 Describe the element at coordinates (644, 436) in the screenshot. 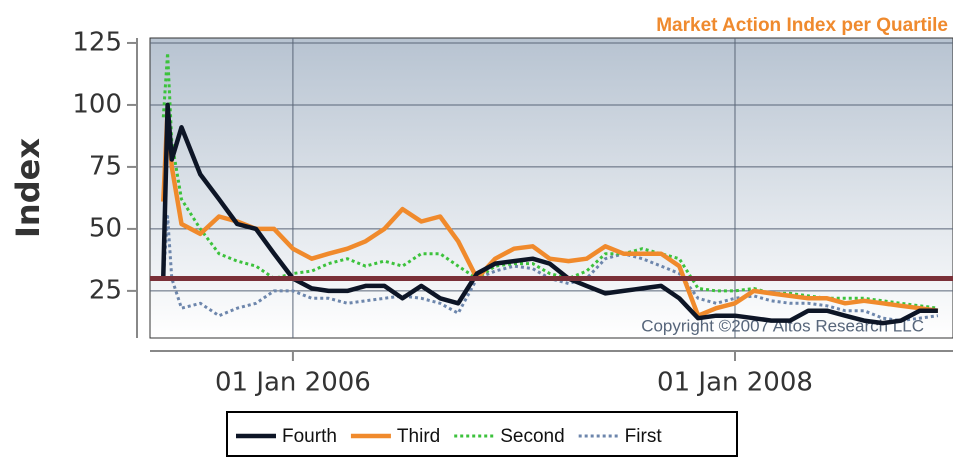

I see `legend-label: First` at that location.